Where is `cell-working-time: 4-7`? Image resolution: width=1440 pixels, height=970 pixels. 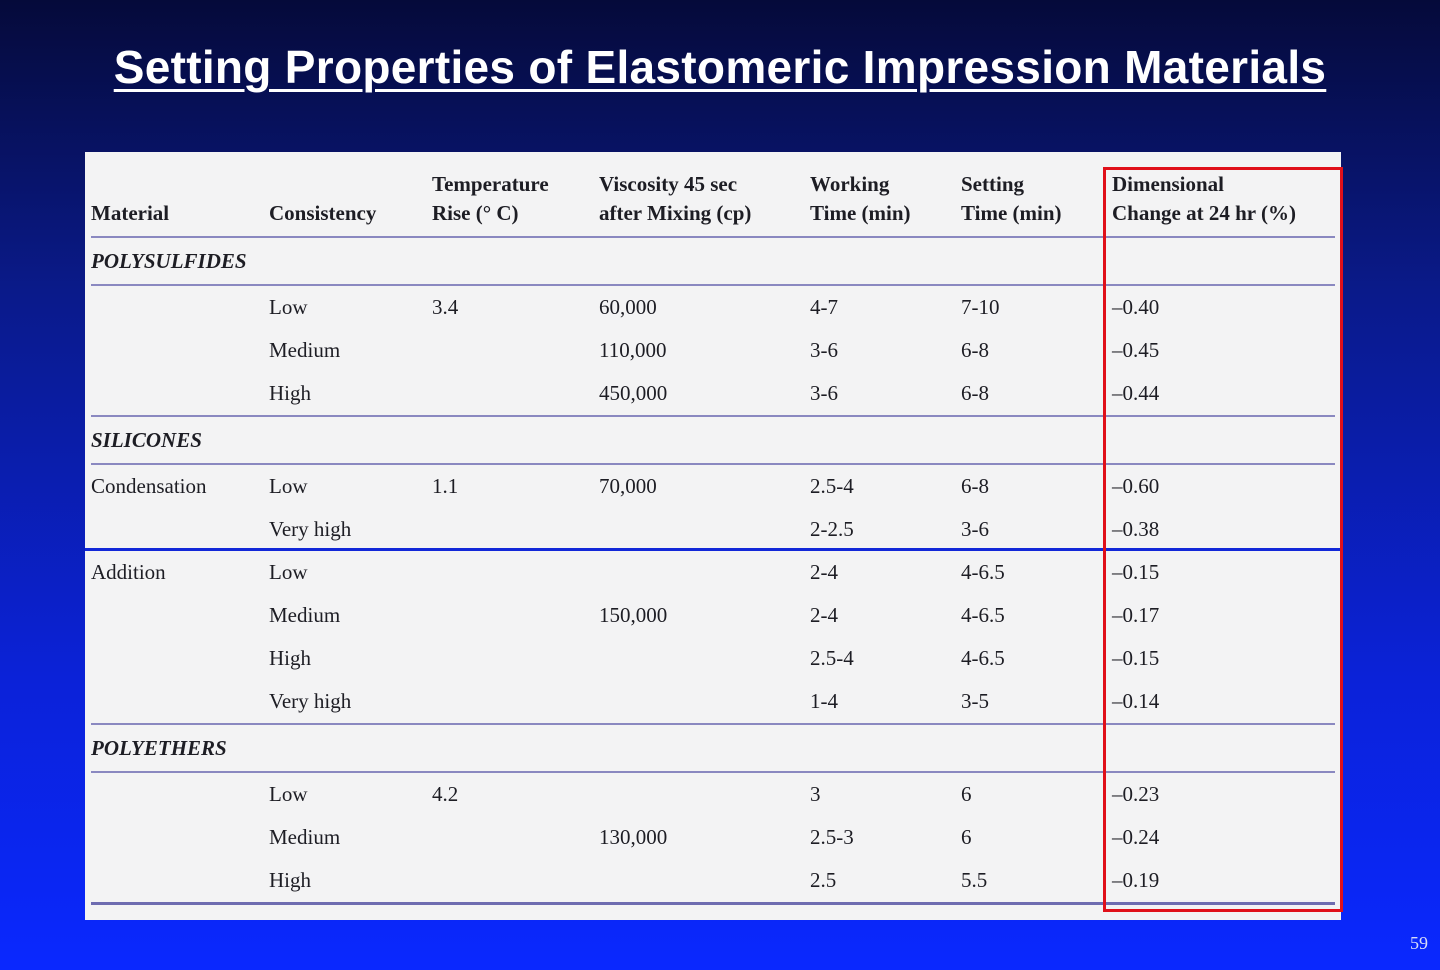
cell-working-time: 4-7 is located at coordinates (824, 307).